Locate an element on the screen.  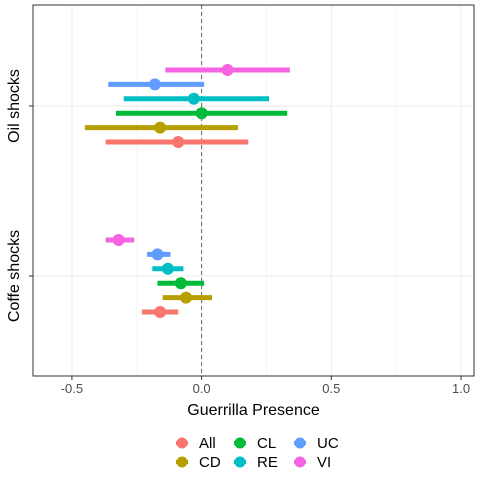
point-cl-coffe-shocks is located at coordinates (180, 283).